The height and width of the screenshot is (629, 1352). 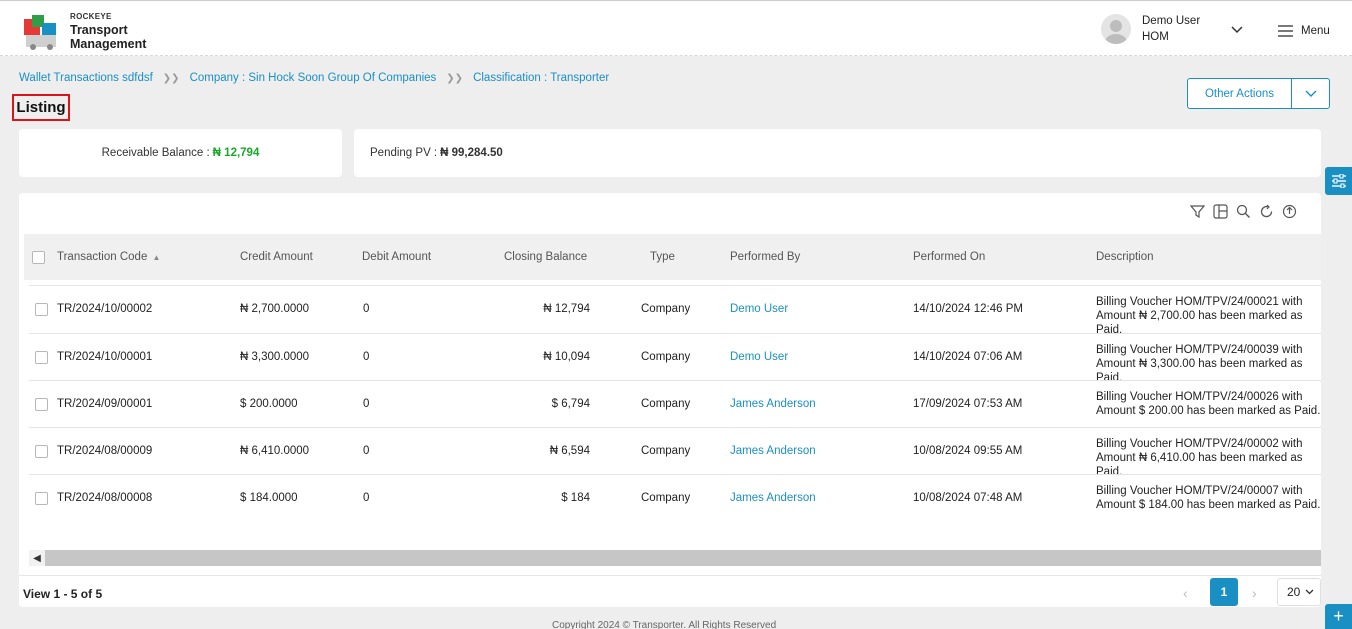 I want to click on column-header-closing-balance: Closing Balance, so click(x=546, y=257).